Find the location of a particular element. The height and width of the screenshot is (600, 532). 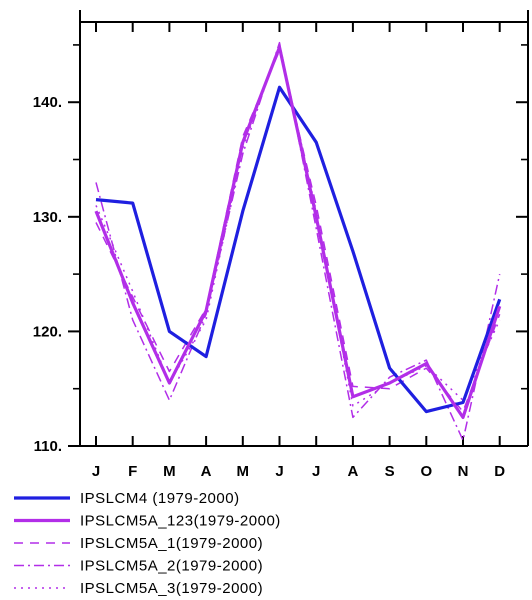

x-tick-label: D is located at coordinates (499, 471).